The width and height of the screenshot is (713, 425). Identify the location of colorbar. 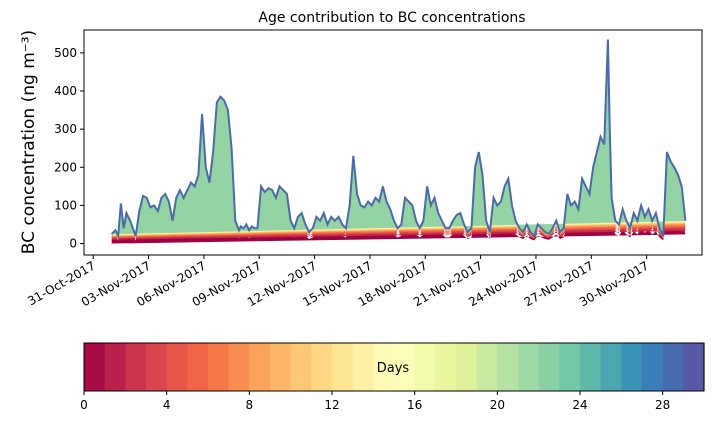
(394, 367).